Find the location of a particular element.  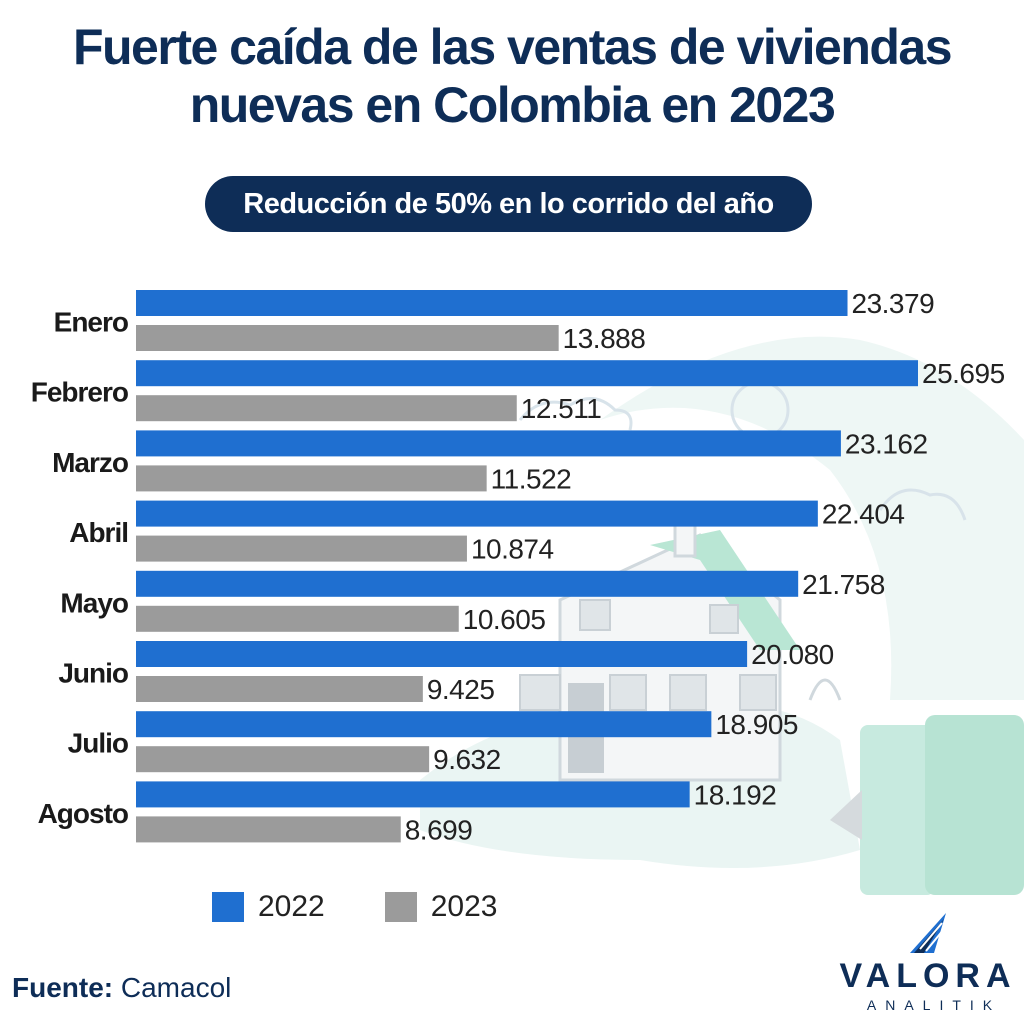

bar-2022-febrero is located at coordinates (527, 373).